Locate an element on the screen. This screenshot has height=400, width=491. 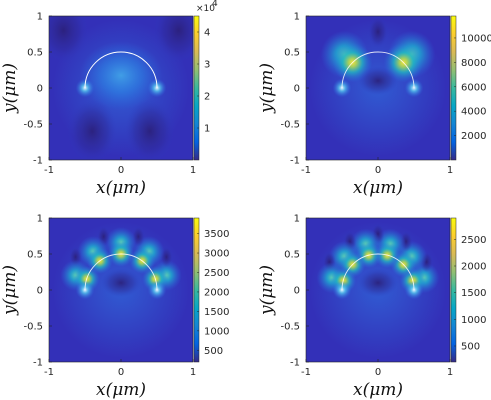
colorbar-tick-label: 2 is located at coordinates (207, 97).